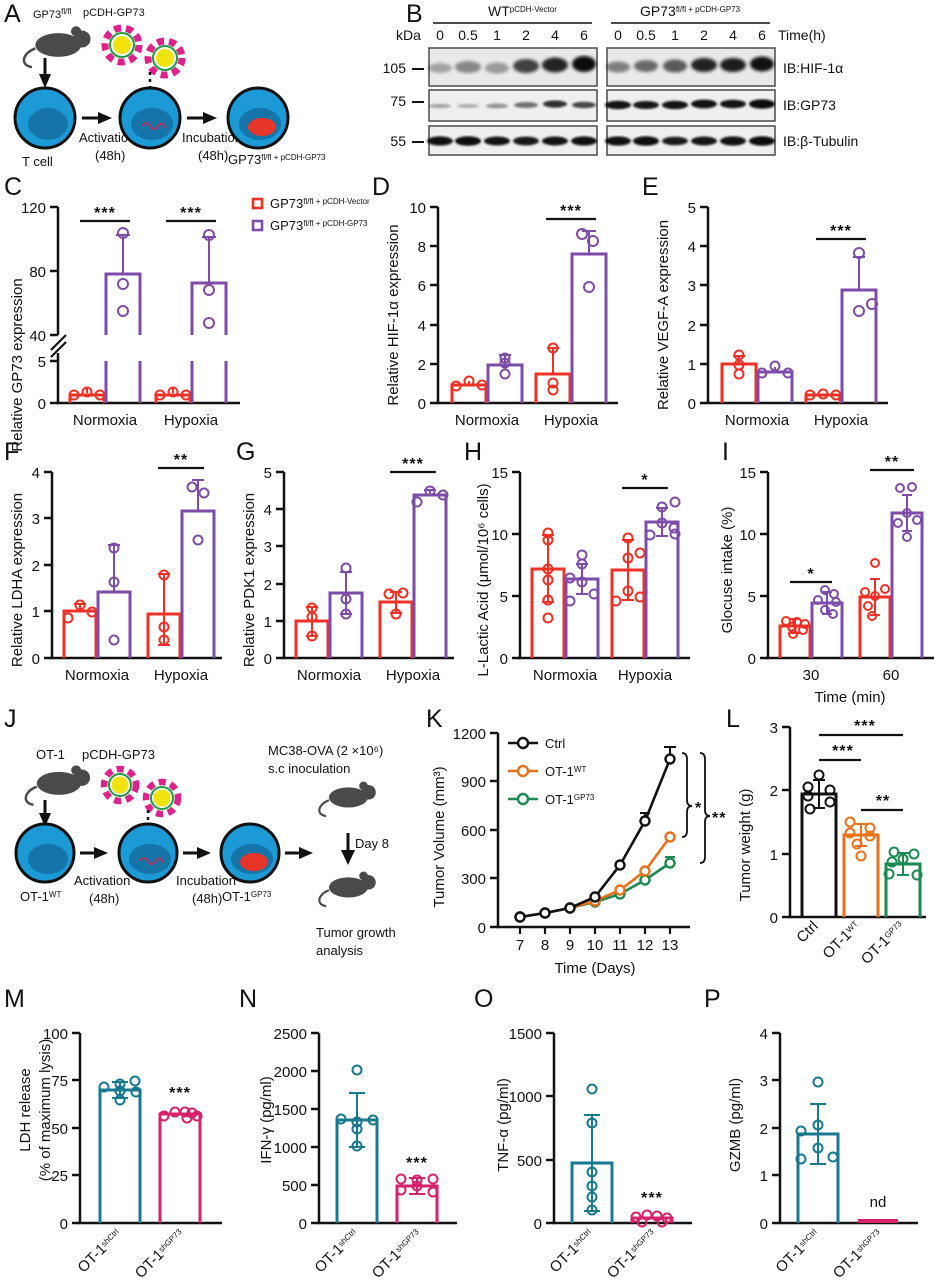 The image size is (939, 1280). What do you see at coordinates (520, 945) in the screenshot?
I see `svg-text: 7` at bounding box center [520, 945].